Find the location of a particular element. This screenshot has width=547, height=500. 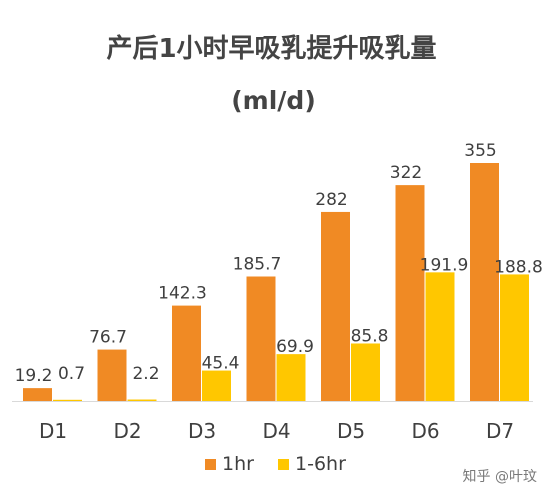

bar-1hr-D5 is located at coordinates (335, 306).